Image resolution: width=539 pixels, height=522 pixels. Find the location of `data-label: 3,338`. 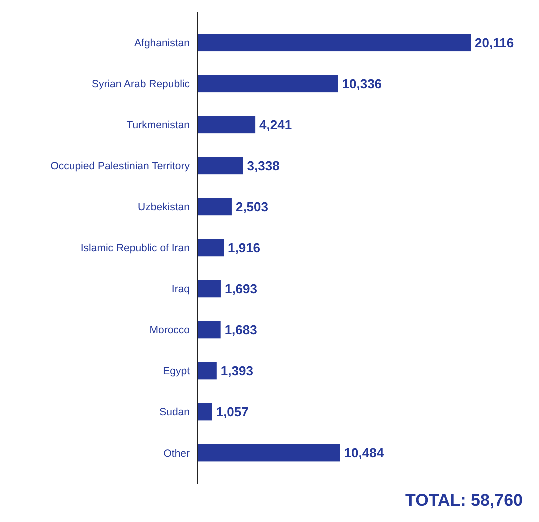

data-label: 3,338 is located at coordinates (263, 166).